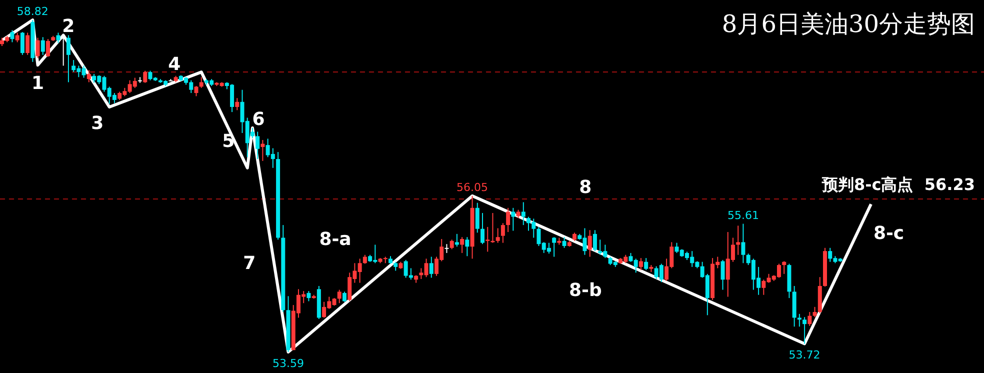 This screenshot has height=373, width=984. Describe the element at coordinates (848, 24) in the screenshot. I see `chart-title: 8月6日美油30分走势图` at that location.